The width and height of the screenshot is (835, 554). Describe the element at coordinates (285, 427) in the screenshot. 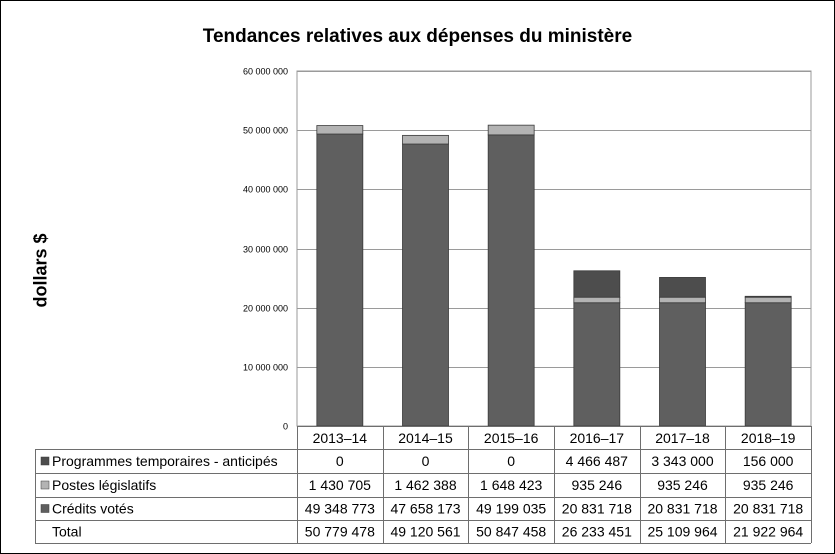

I see `y-tick-label: 0` at that location.